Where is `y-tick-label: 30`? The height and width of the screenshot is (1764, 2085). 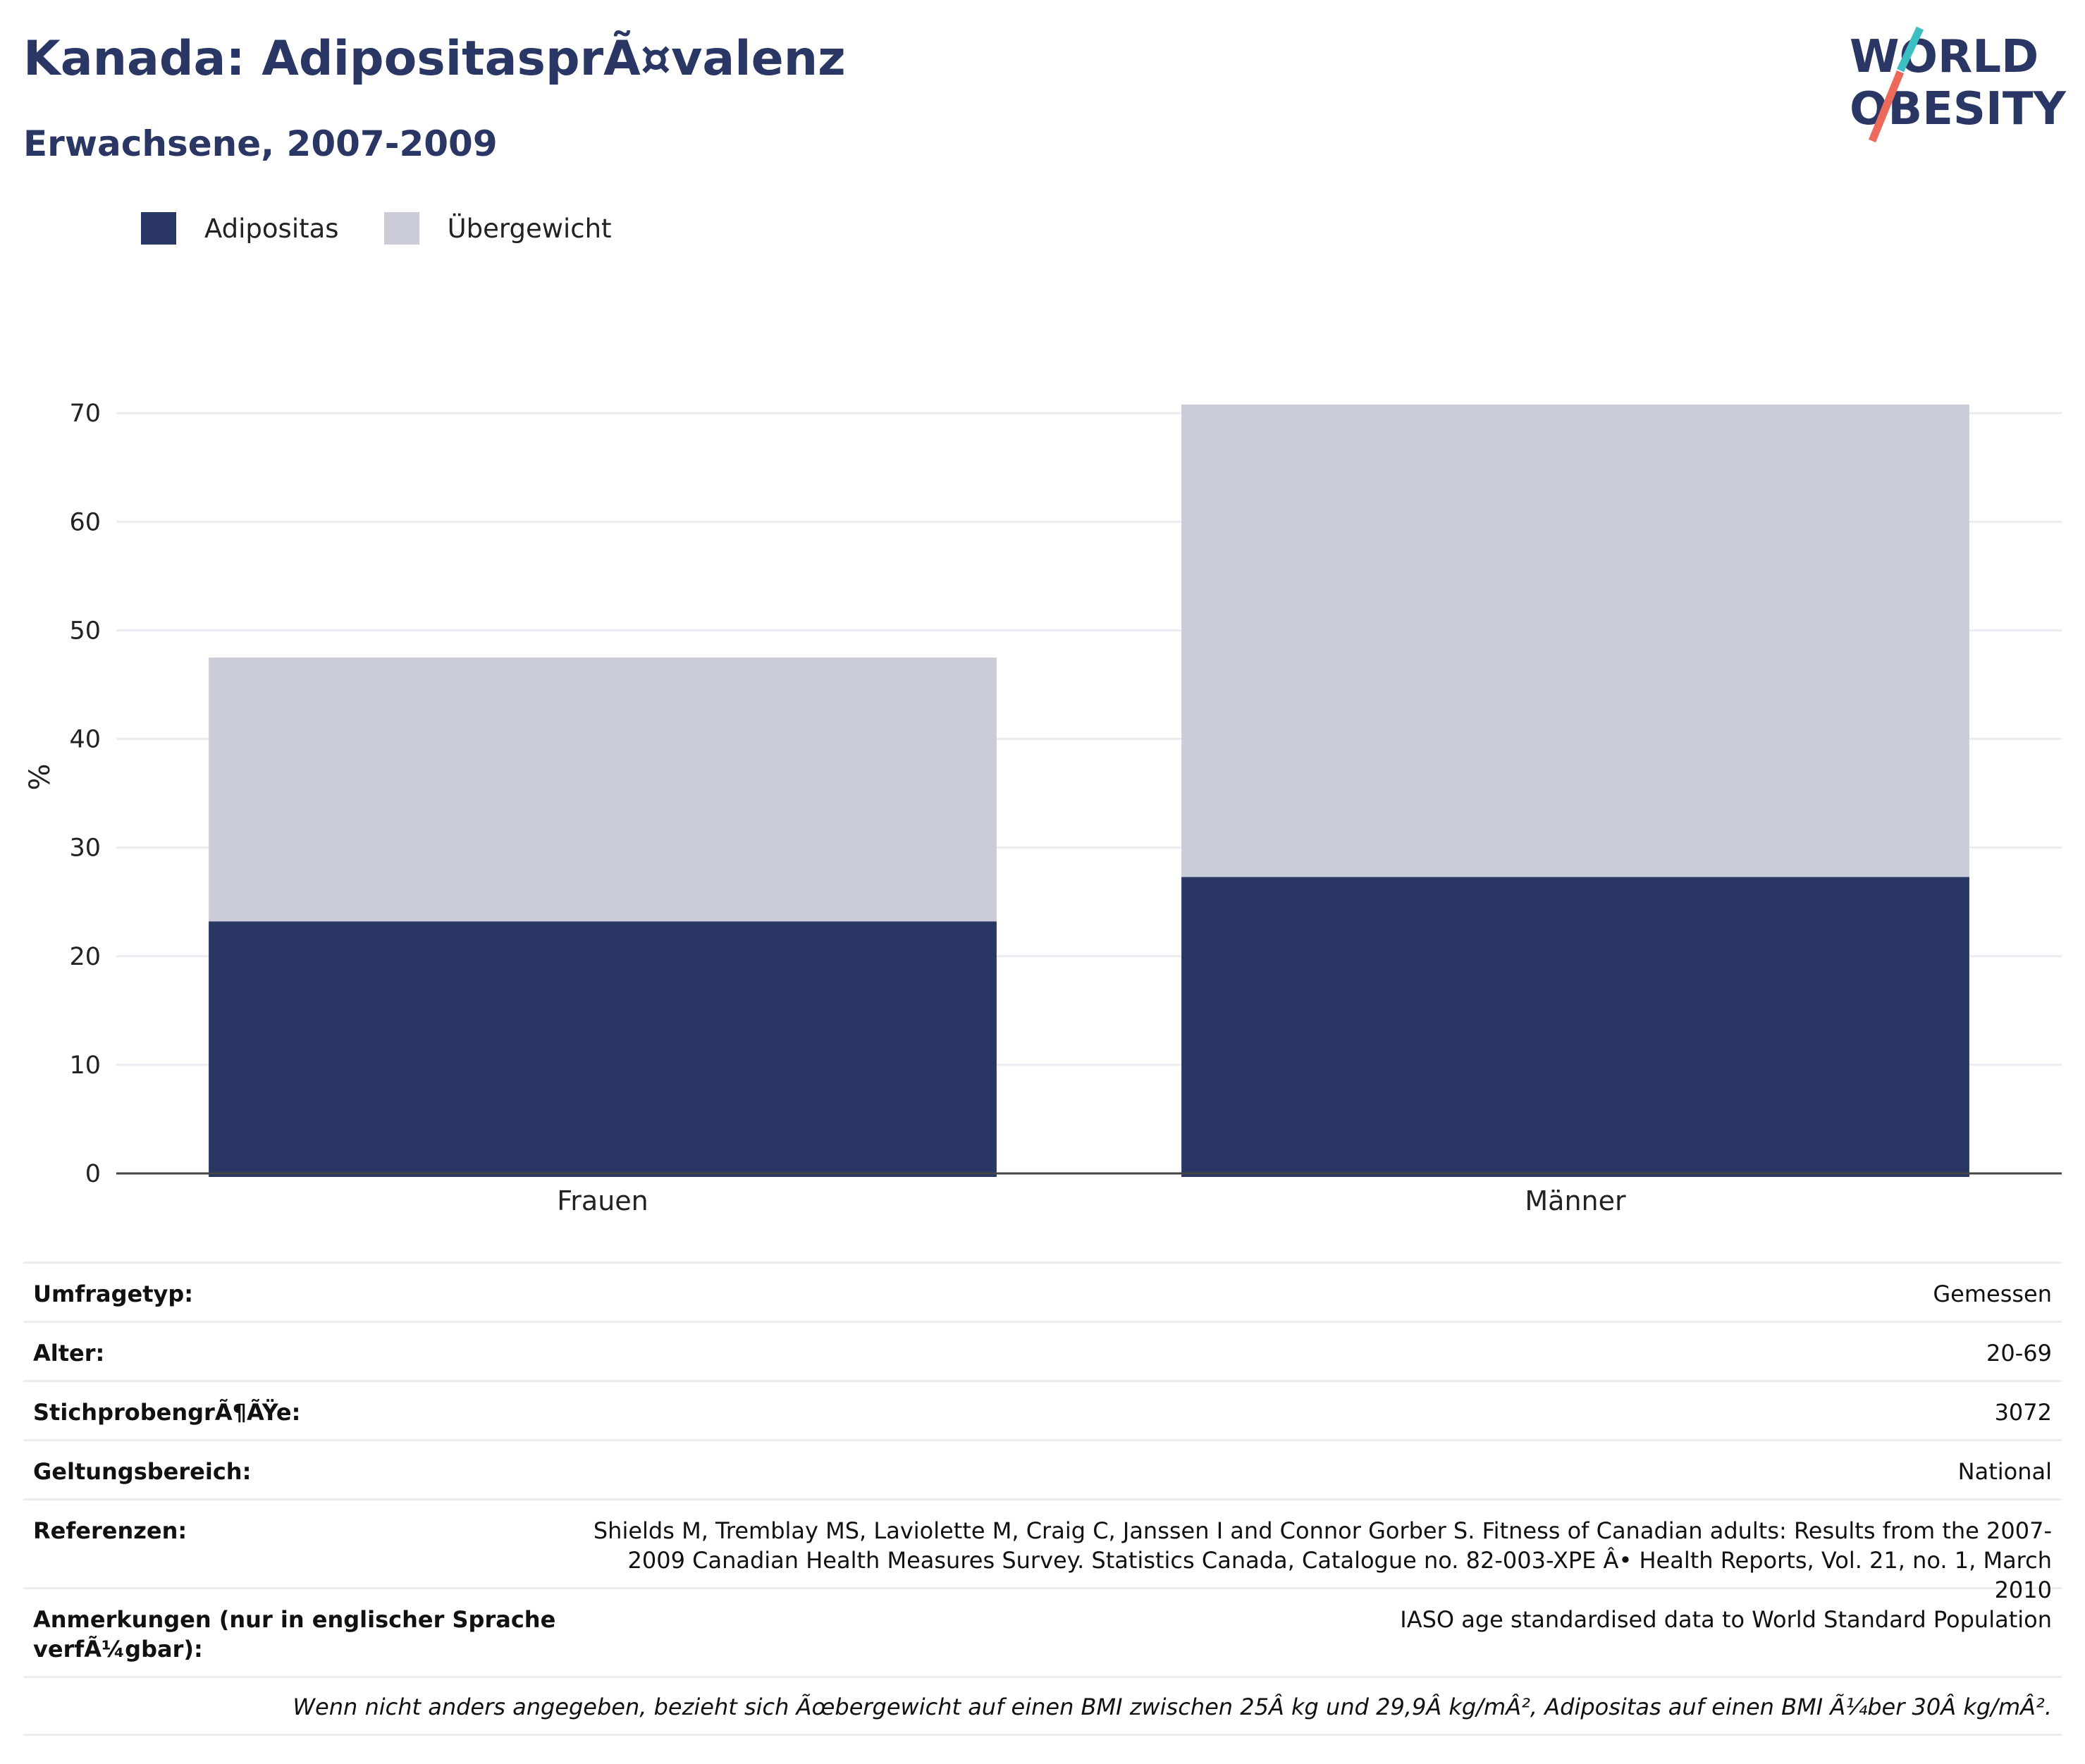
y-tick-label: 30 is located at coordinates (85, 848).